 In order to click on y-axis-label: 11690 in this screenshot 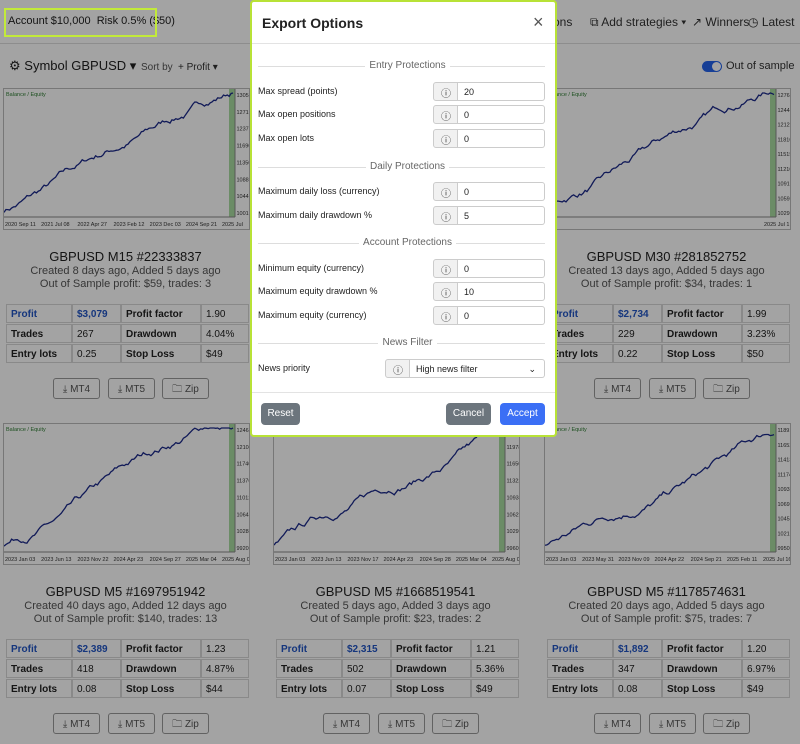, I will do `click(243, 147)`.